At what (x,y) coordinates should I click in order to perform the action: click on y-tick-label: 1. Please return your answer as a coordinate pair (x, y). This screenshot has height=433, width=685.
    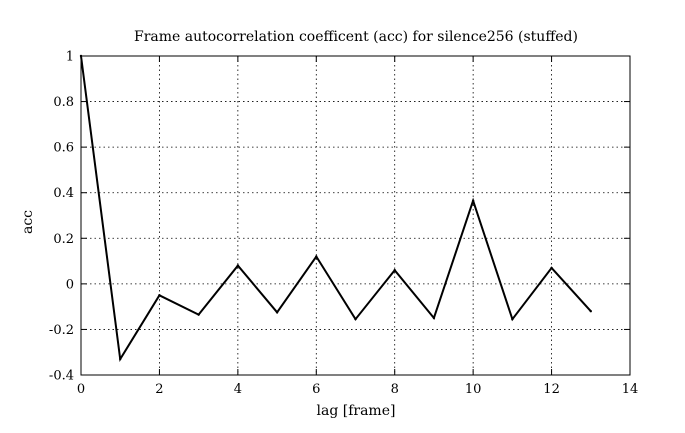
    Looking at the image, I should click on (70, 57).